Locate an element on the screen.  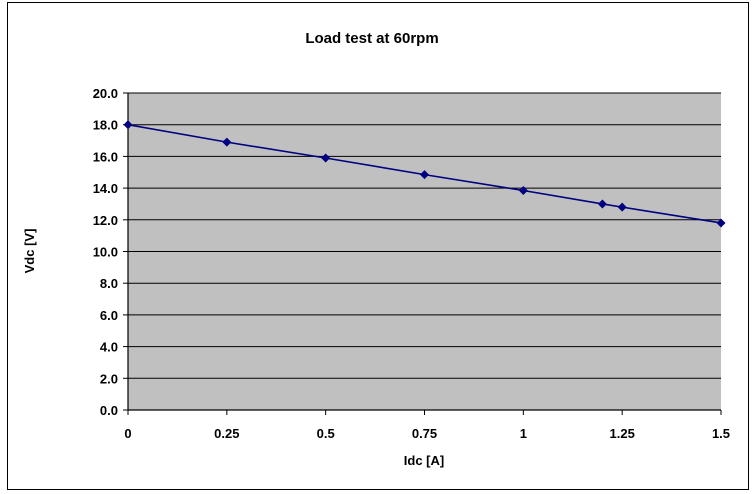
x-axis-title: Idc [A] is located at coordinates (424, 460).